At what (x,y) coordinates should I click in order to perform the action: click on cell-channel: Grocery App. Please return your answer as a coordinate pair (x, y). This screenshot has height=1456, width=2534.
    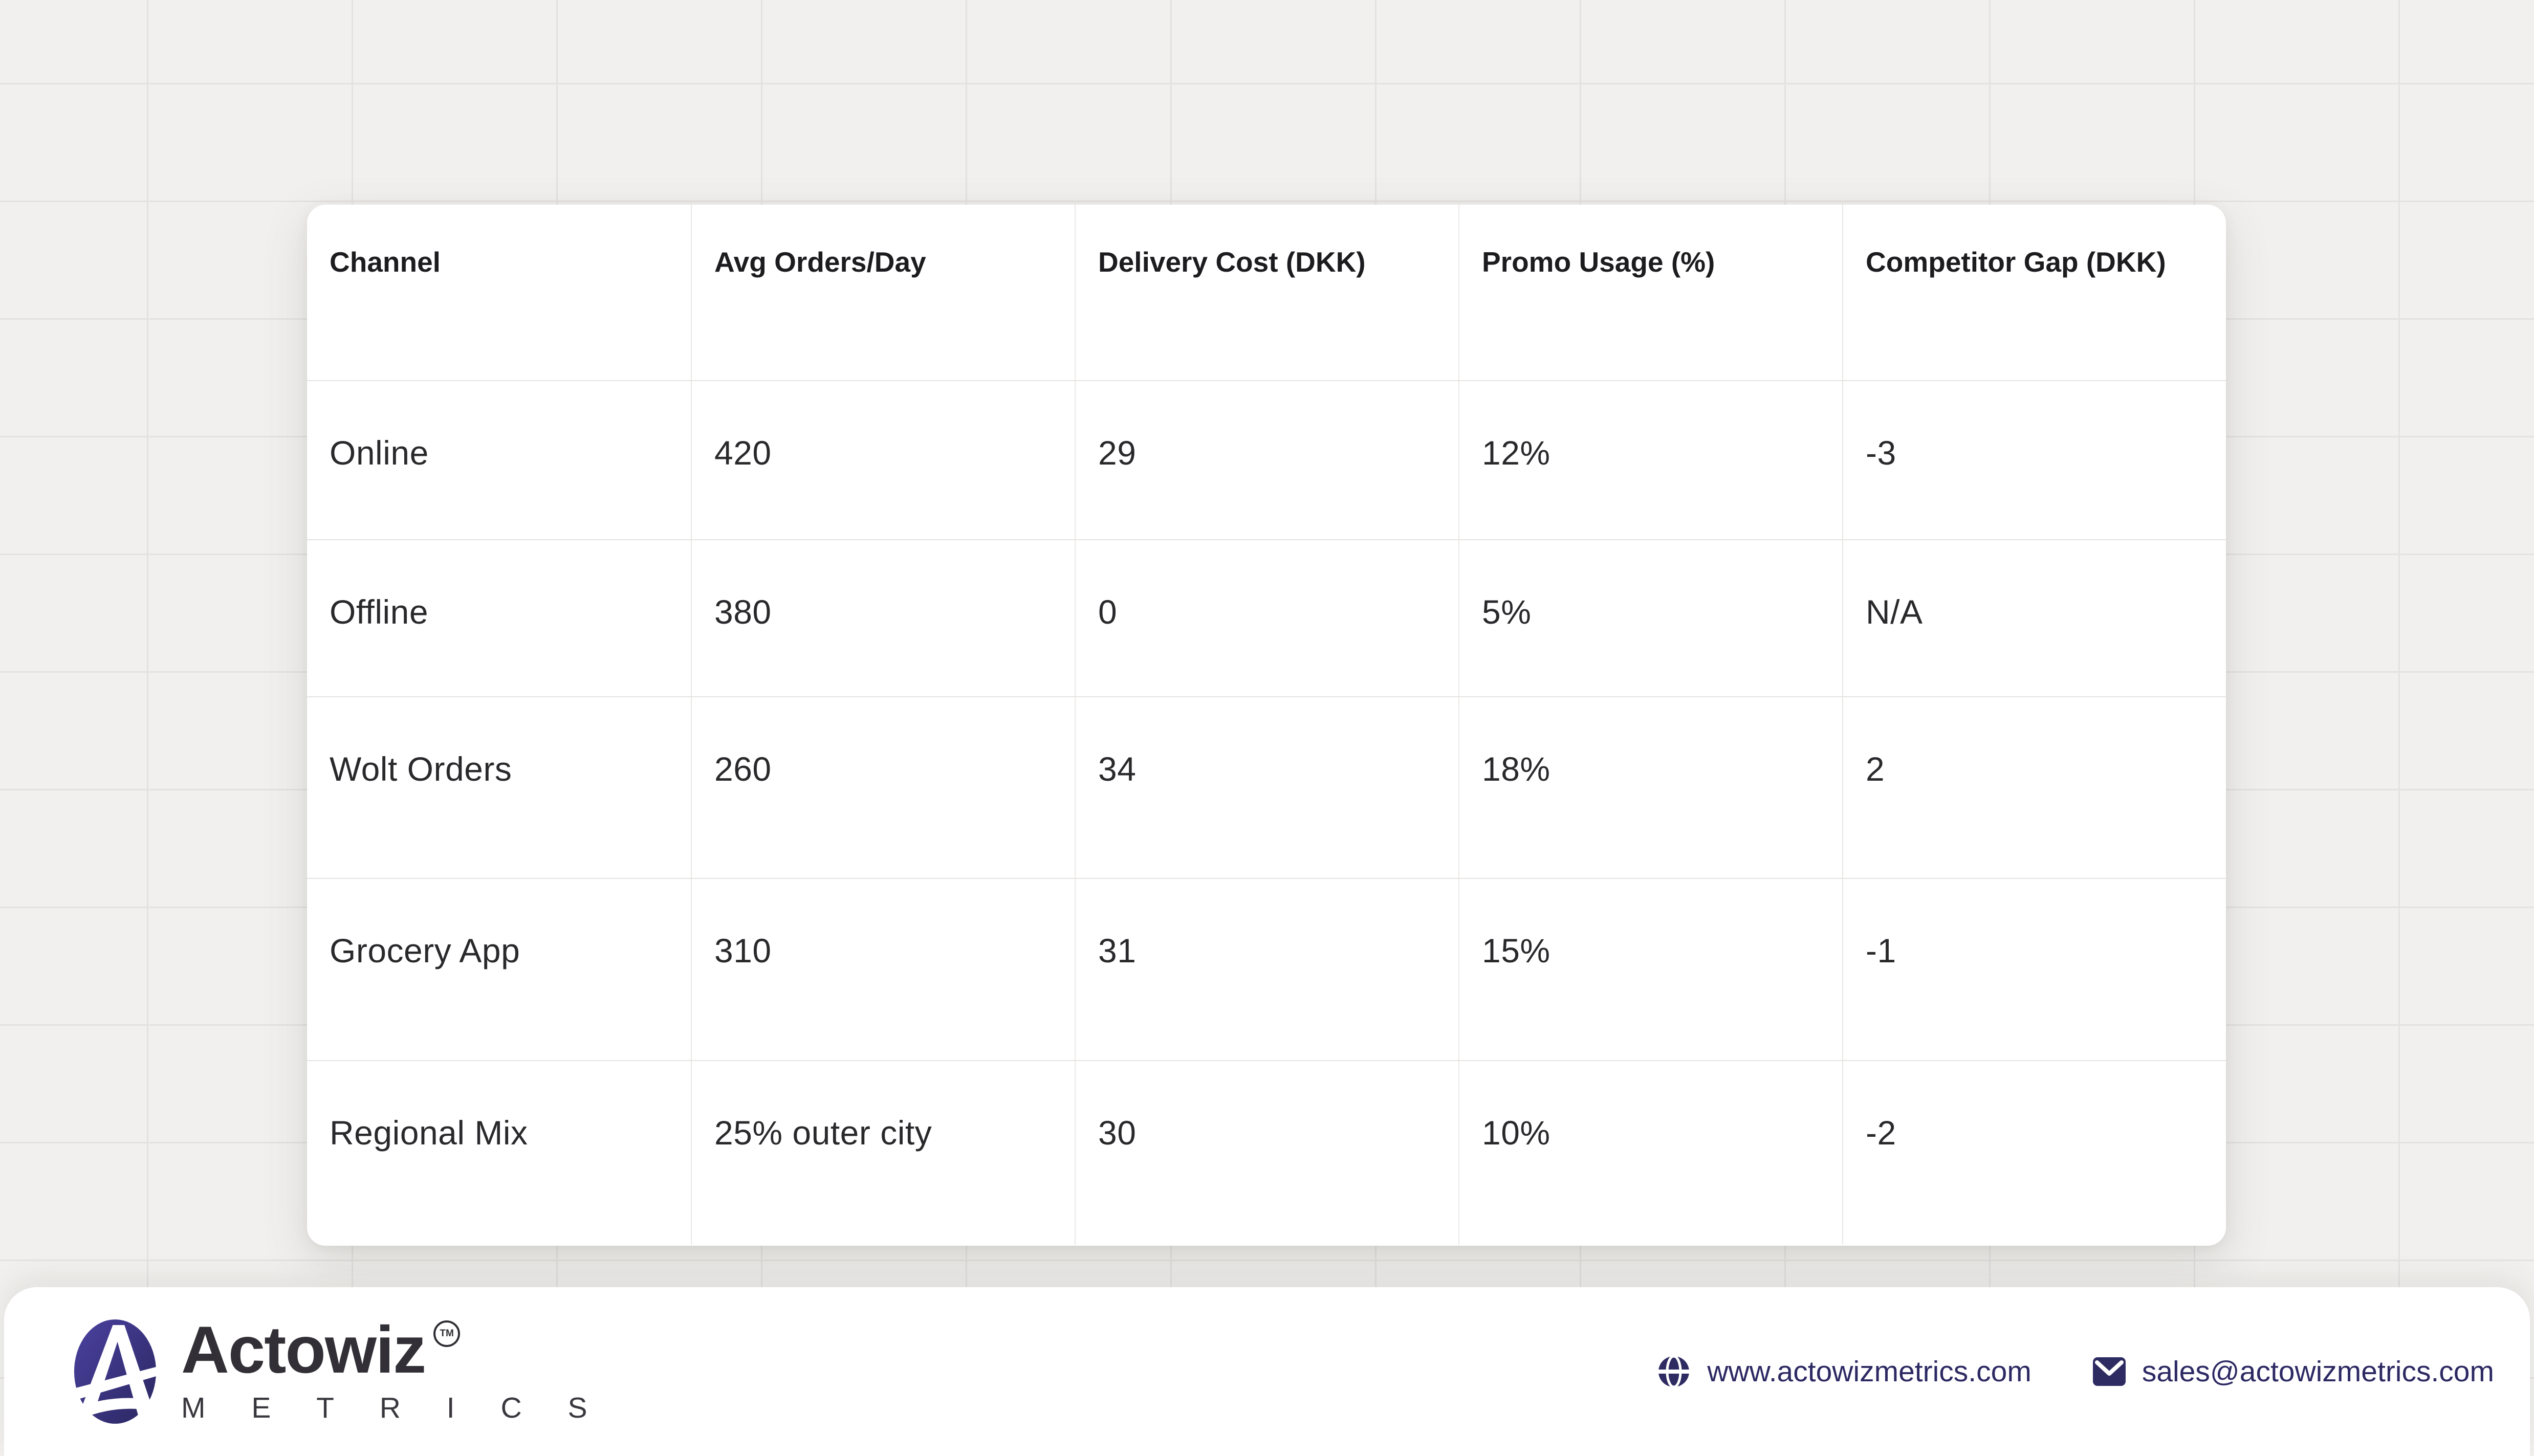
    Looking at the image, I should click on (425, 950).